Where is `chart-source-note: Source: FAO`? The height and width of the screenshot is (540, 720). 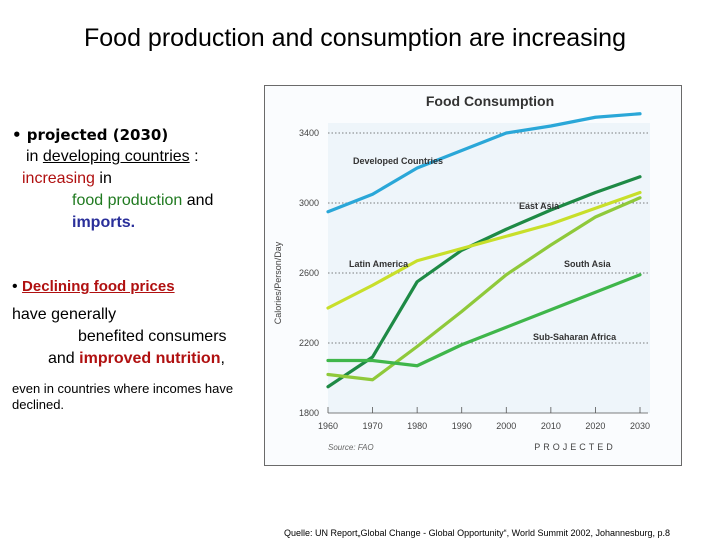 chart-source-note: Source: FAO is located at coordinates (351, 447).